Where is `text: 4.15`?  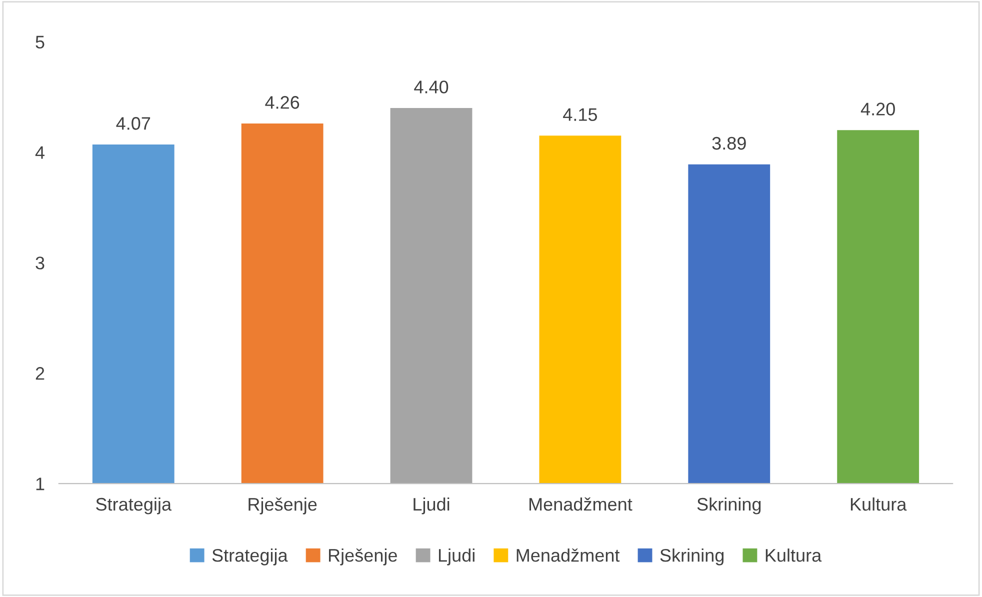
text: 4.15 is located at coordinates (580, 114).